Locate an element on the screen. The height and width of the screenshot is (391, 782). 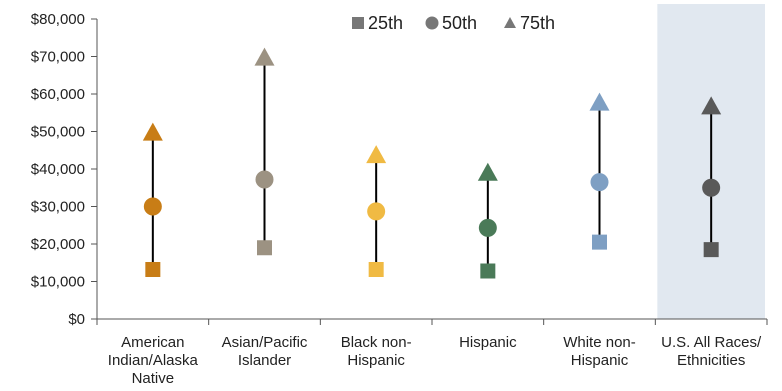
category-label-u-s-all-races-ethnicities: U.S. All Races/Ethnicities is located at coordinates (711, 351).